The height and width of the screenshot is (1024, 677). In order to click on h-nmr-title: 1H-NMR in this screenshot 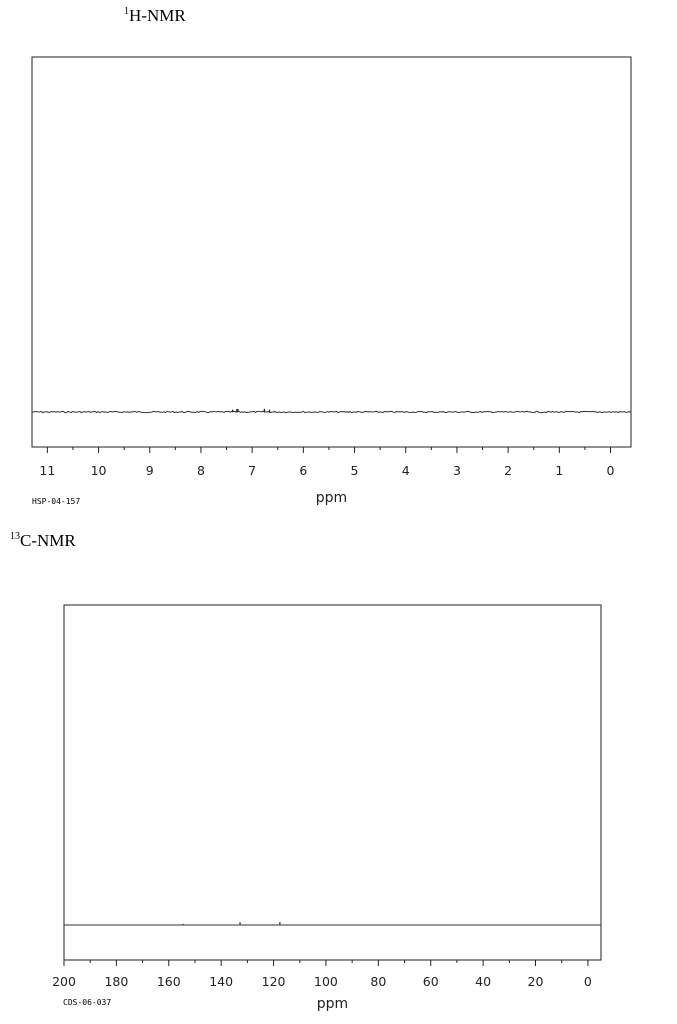, I will do `click(155, 16)`.